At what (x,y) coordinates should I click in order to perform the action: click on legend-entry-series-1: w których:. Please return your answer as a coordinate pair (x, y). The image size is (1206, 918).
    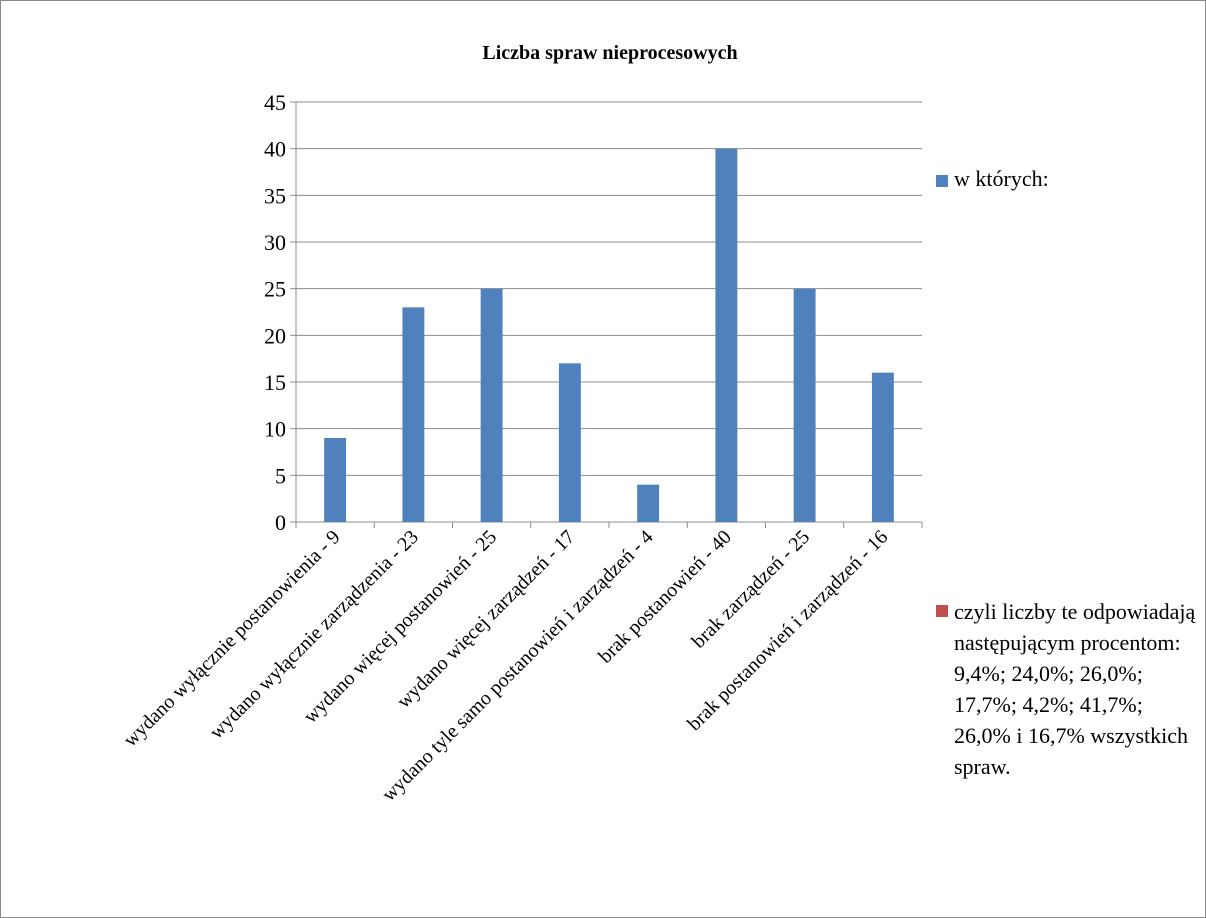
    Looking at the image, I should click on (992, 179).